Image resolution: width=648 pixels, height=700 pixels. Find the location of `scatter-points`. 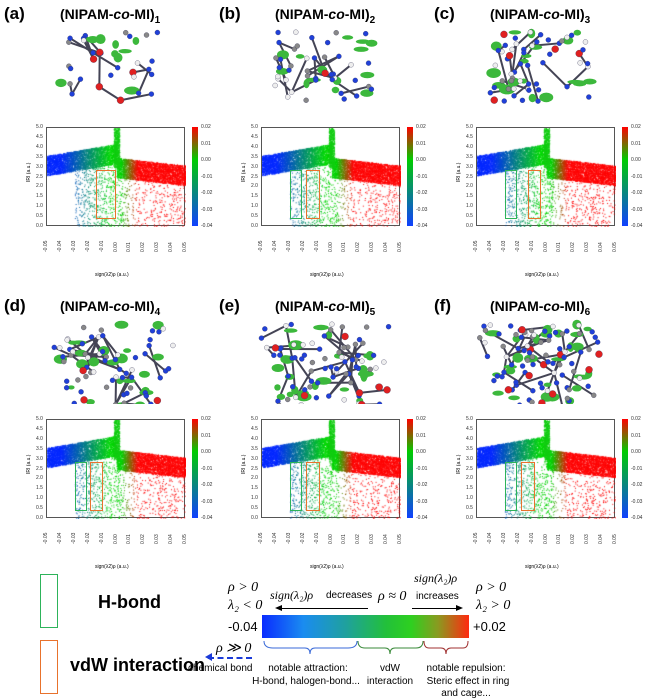

scatter-points is located at coordinates (546, 177).